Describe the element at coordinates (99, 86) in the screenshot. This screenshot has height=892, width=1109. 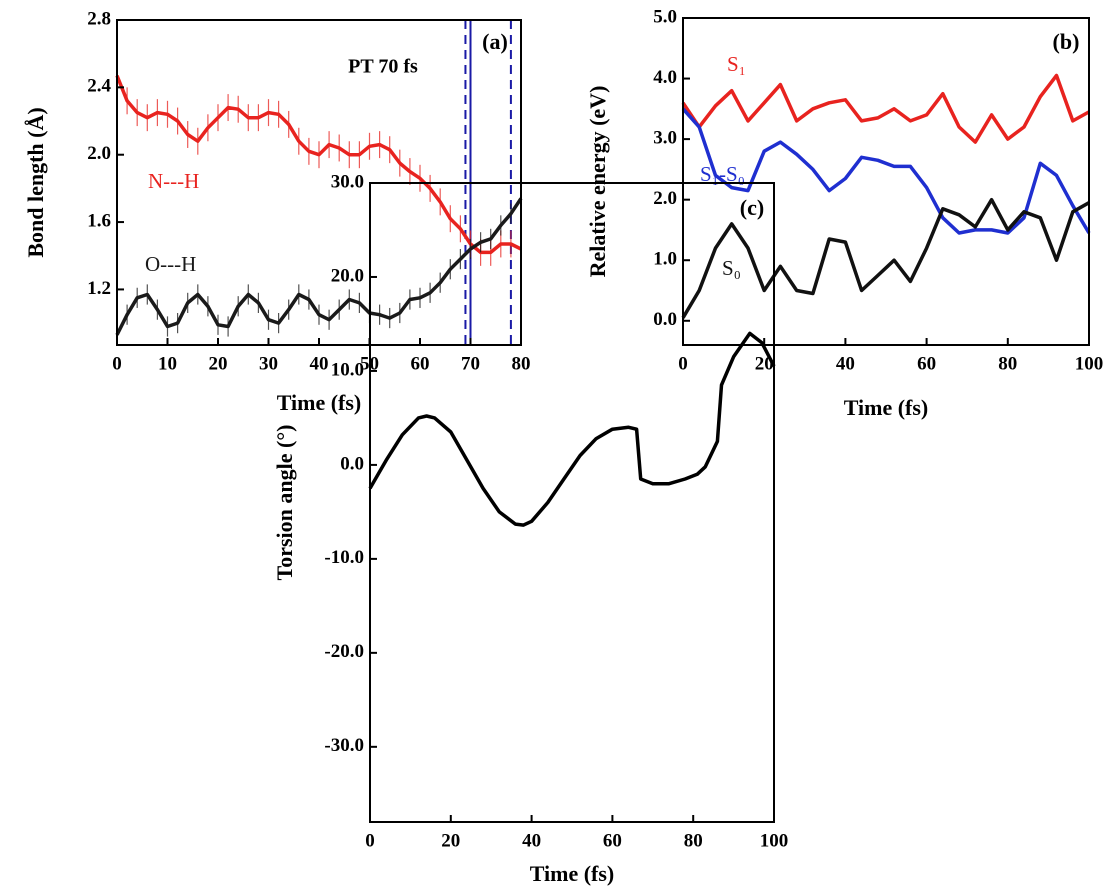
I see `y-tick-label: 2.4` at that location.